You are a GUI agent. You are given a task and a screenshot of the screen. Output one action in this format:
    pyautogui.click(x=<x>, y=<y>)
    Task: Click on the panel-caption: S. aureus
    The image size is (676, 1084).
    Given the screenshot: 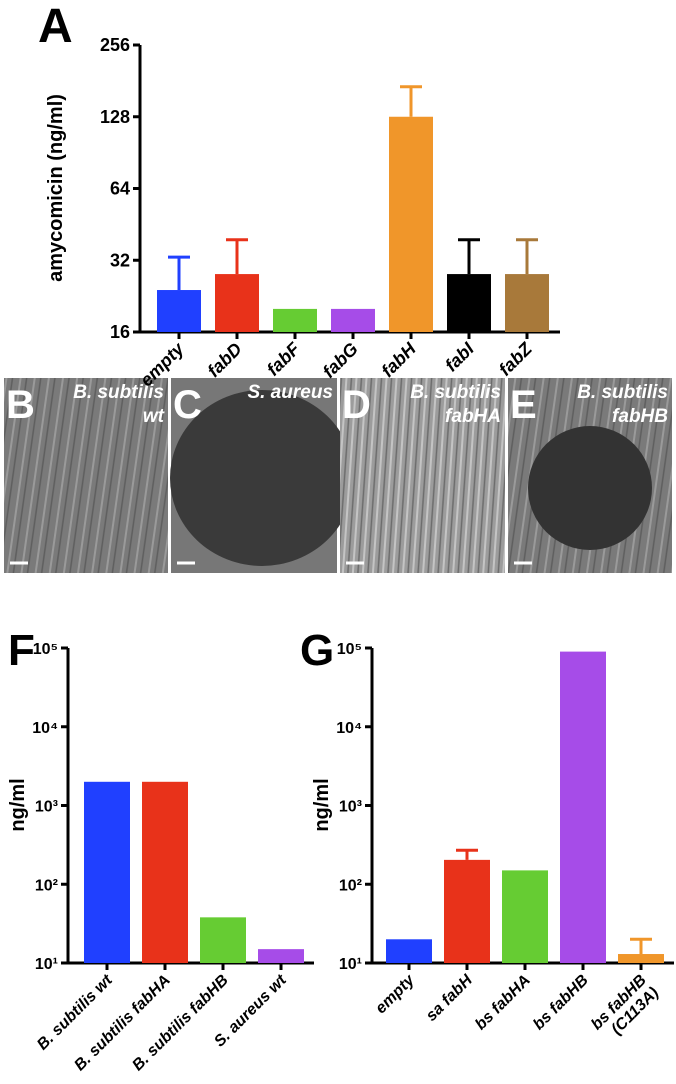 What is the action you would take?
    pyautogui.click(x=290, y=392)
    